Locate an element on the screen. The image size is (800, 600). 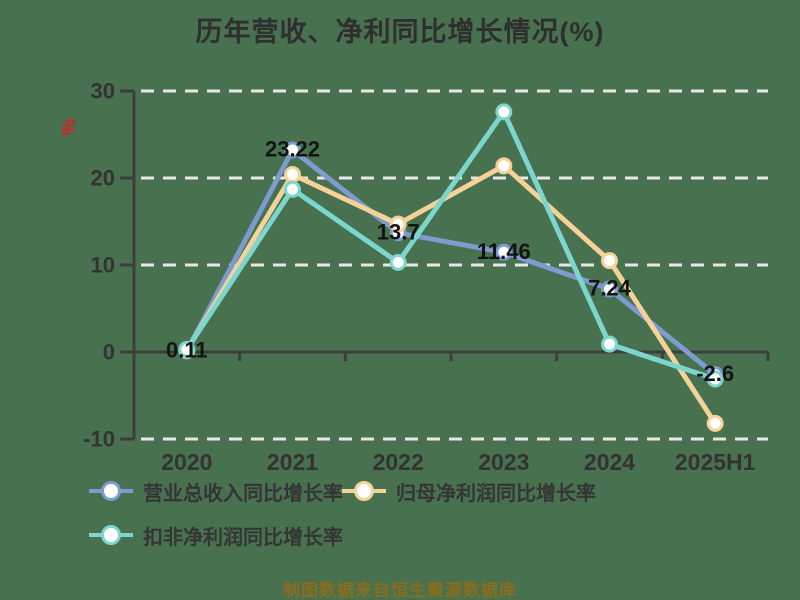
legend-item-revenue-growth: 营业总收入同比增长率 is located at coordinates (215, 491).